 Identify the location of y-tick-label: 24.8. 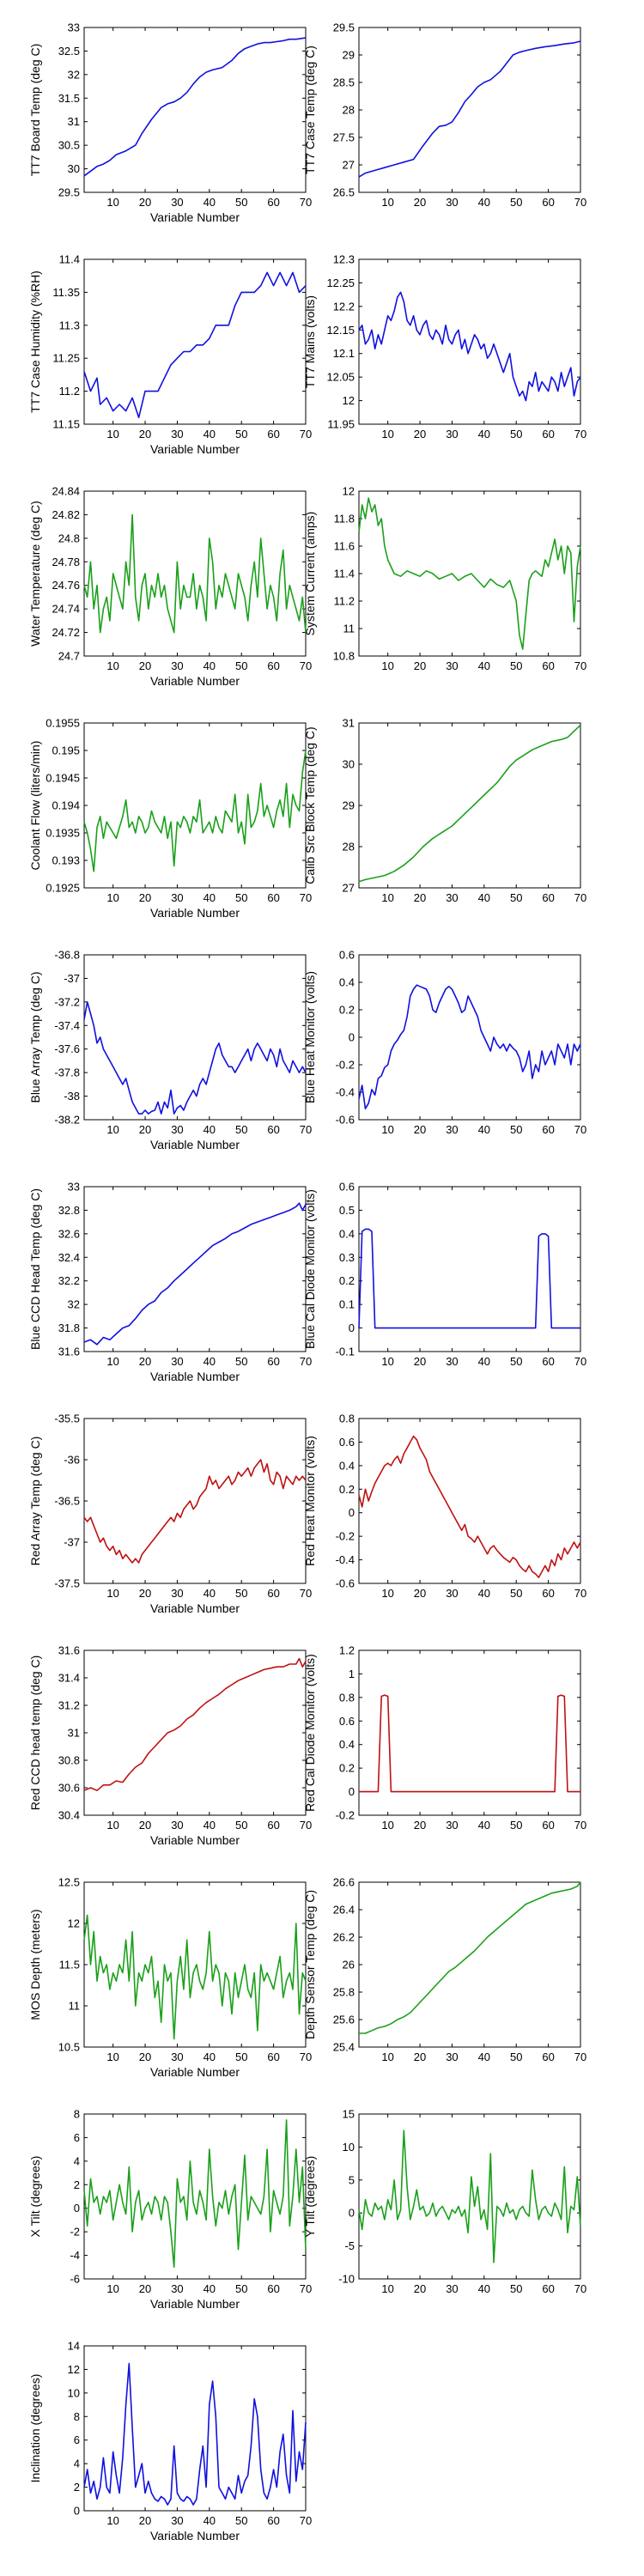
(69, 538).